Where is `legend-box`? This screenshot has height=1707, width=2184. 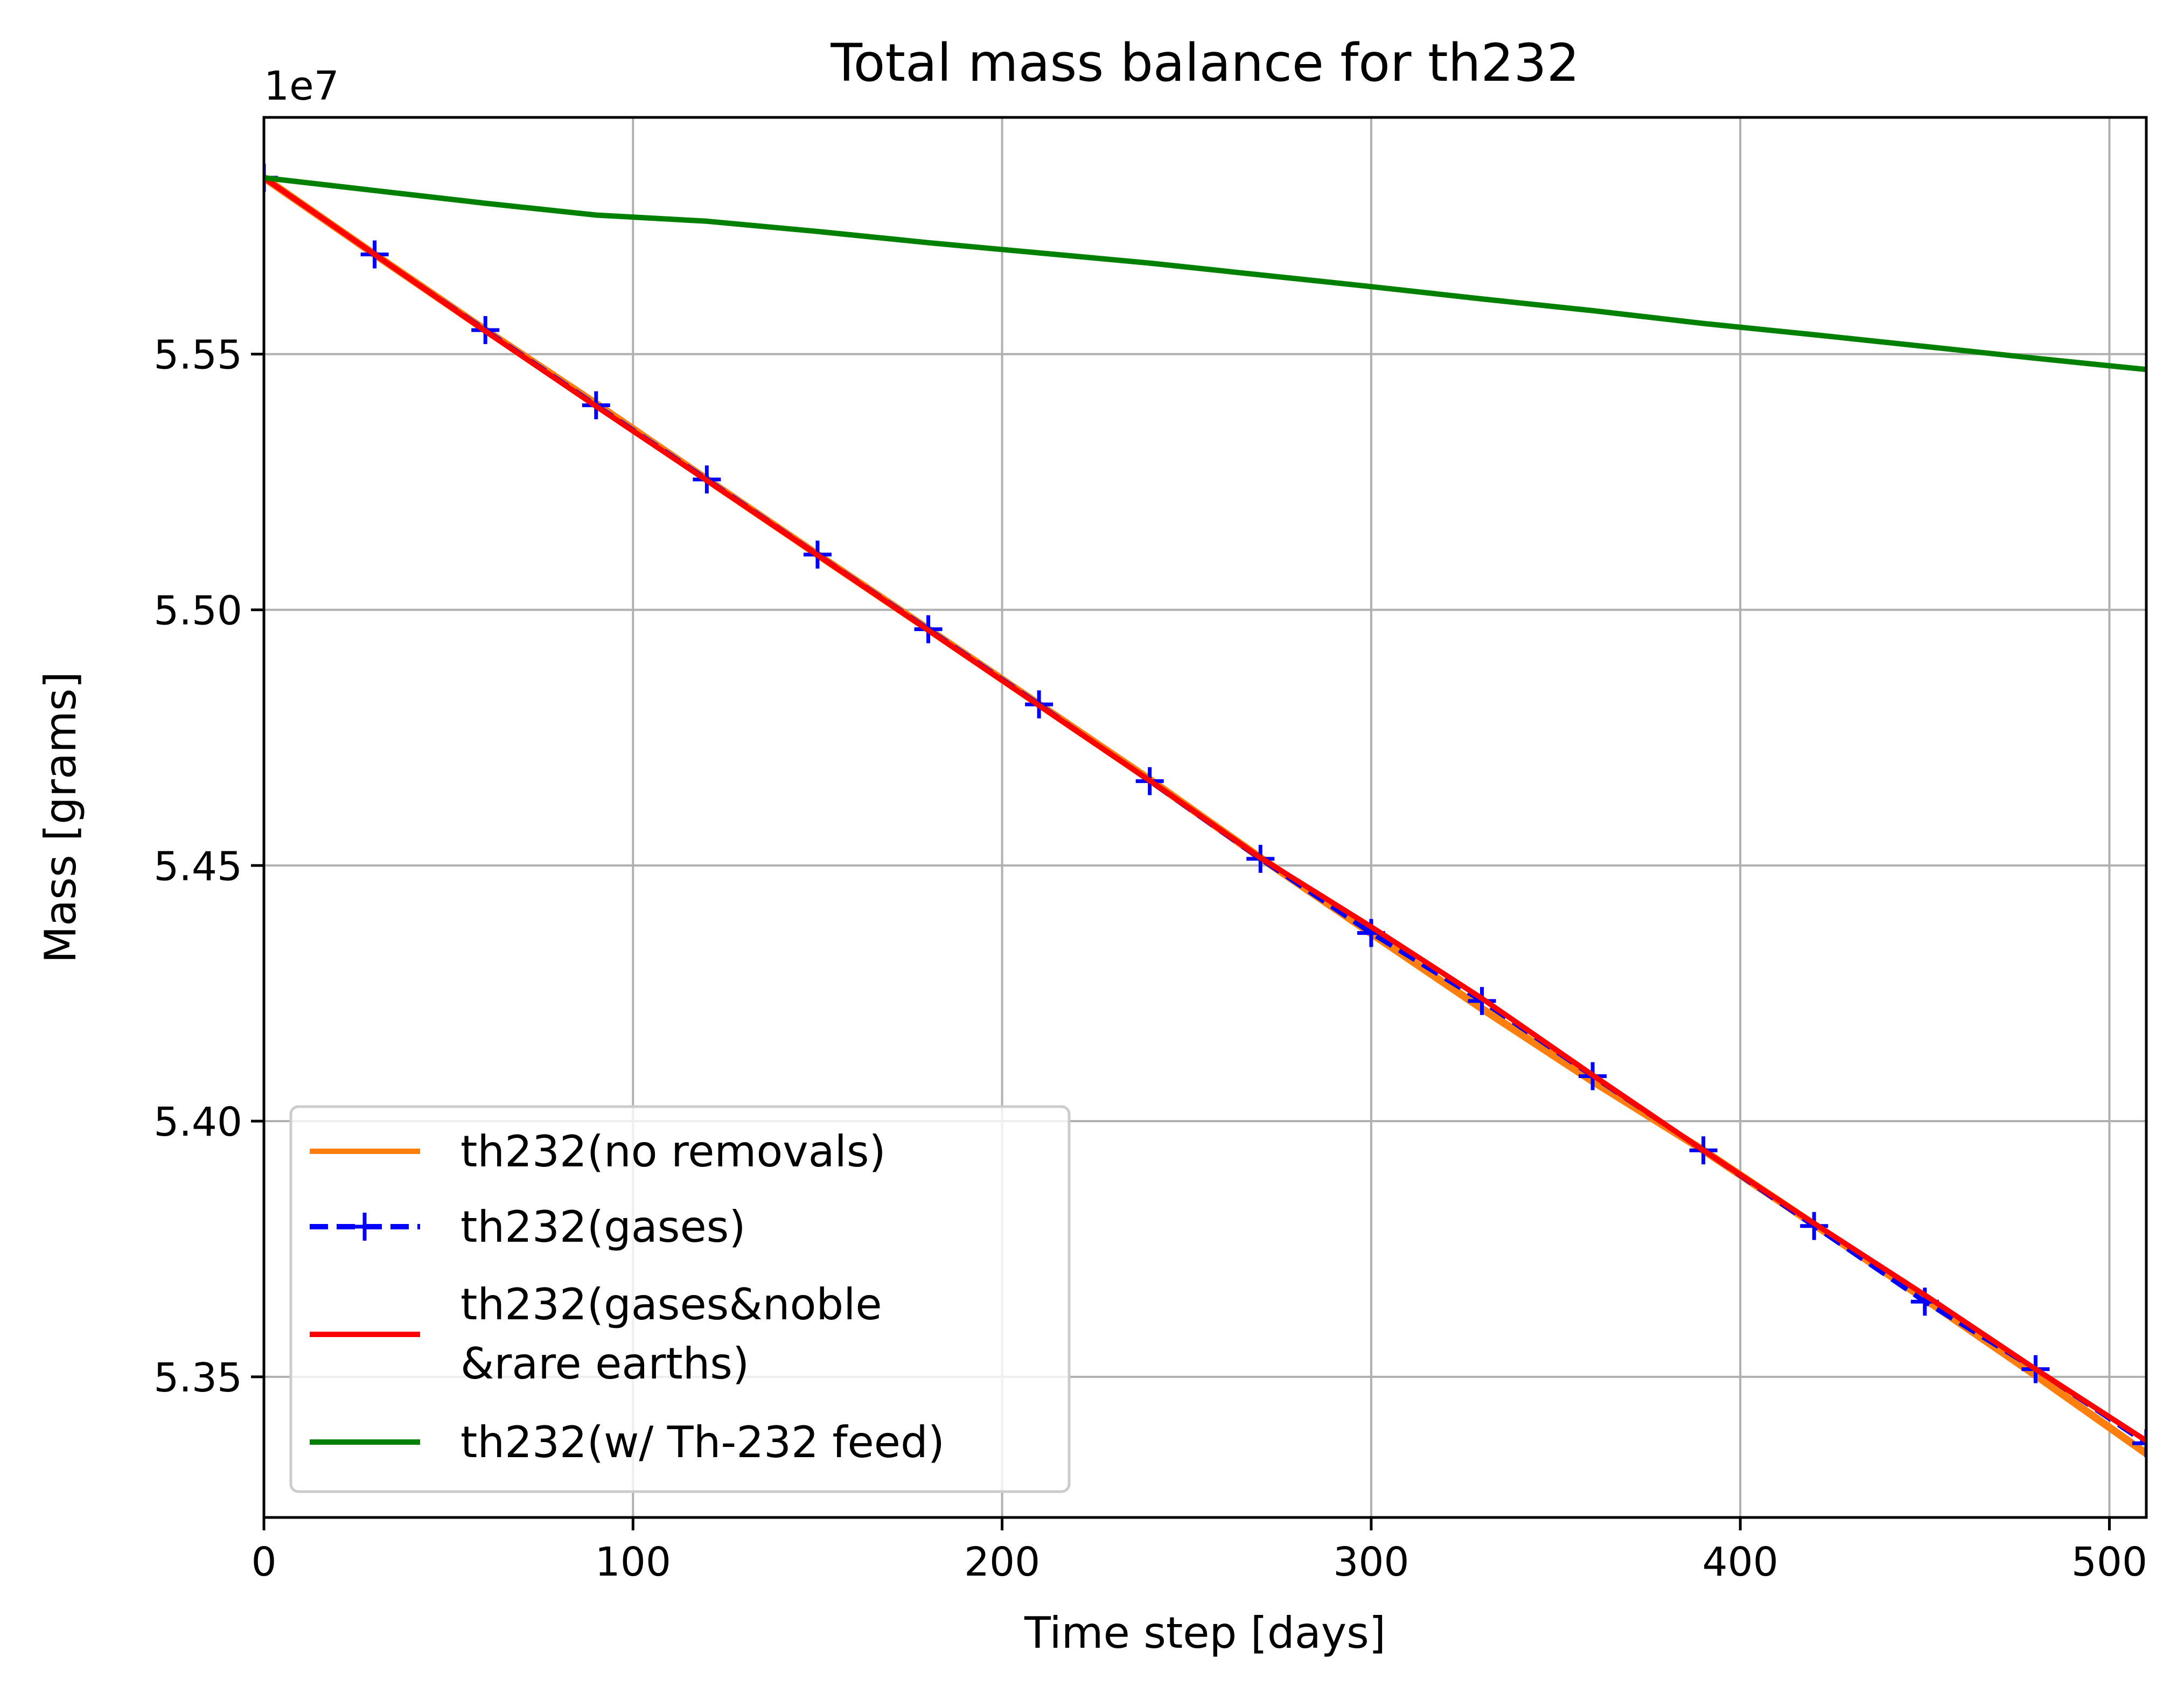
legend-box is located at coordinates (680, 1299).